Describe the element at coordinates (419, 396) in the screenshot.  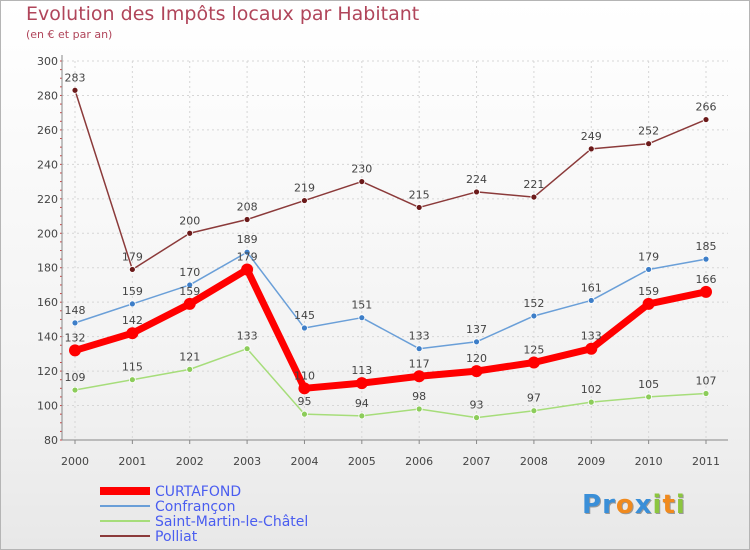
I see `data-label: 98` at that location.